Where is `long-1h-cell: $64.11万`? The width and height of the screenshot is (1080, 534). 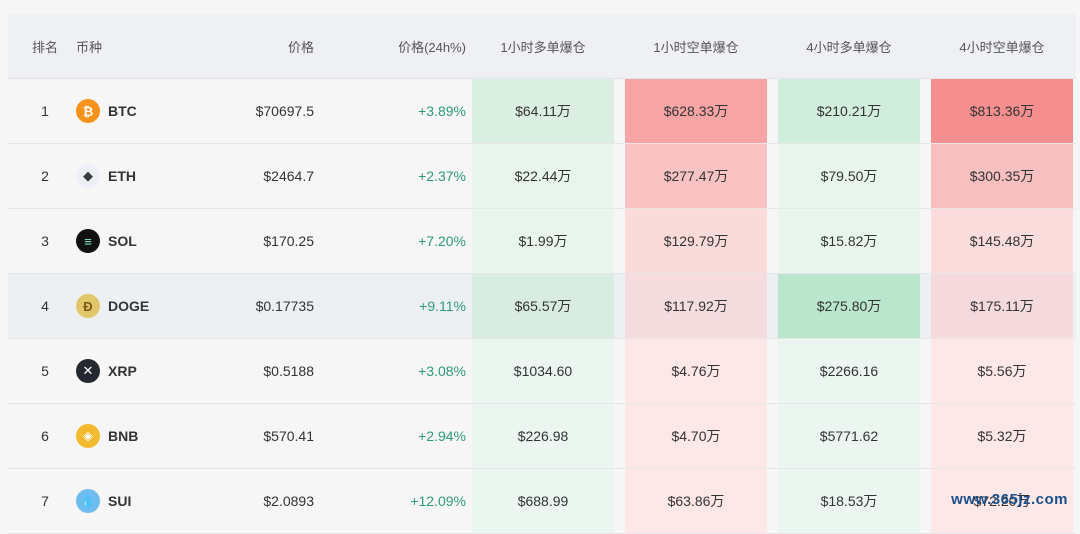
long-1h-cell: $64.11万 is located at coordinates (543, 111).